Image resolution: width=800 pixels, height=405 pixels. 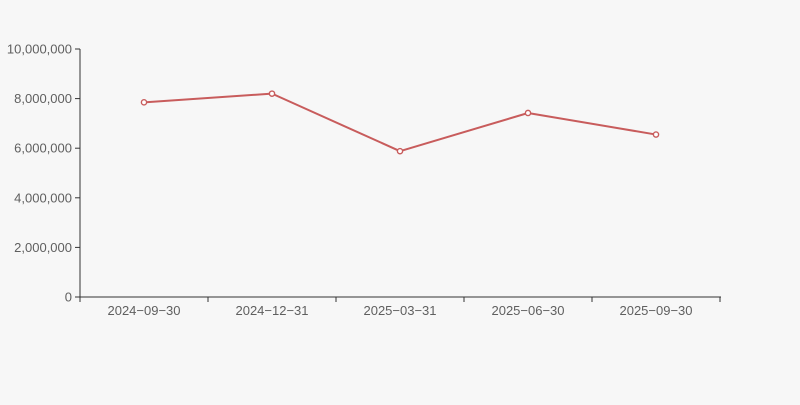 What do you see at coordinates (271, 310) in the screenshot?
I see `x-axis-tick-label: 2024−12−31` at bounding box center [271, 310].